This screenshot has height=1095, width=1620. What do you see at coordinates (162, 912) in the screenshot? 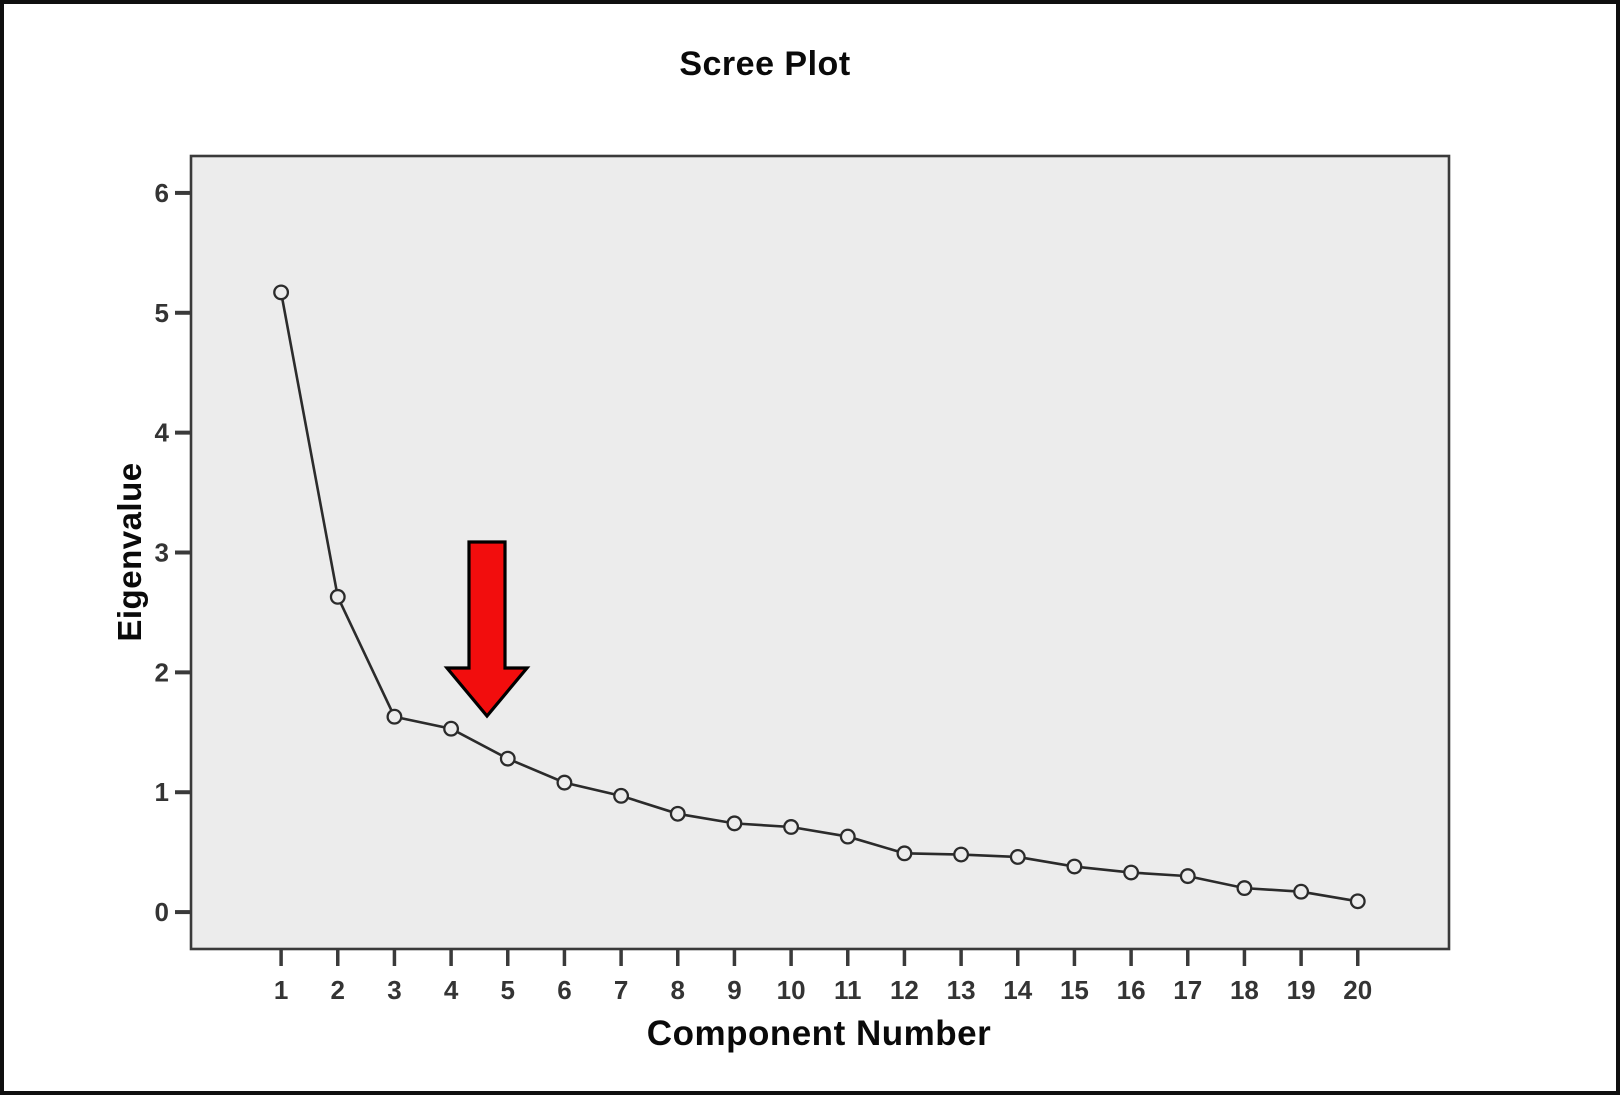
I see `y-tick-label: 0` at bounding box center [162, 912].